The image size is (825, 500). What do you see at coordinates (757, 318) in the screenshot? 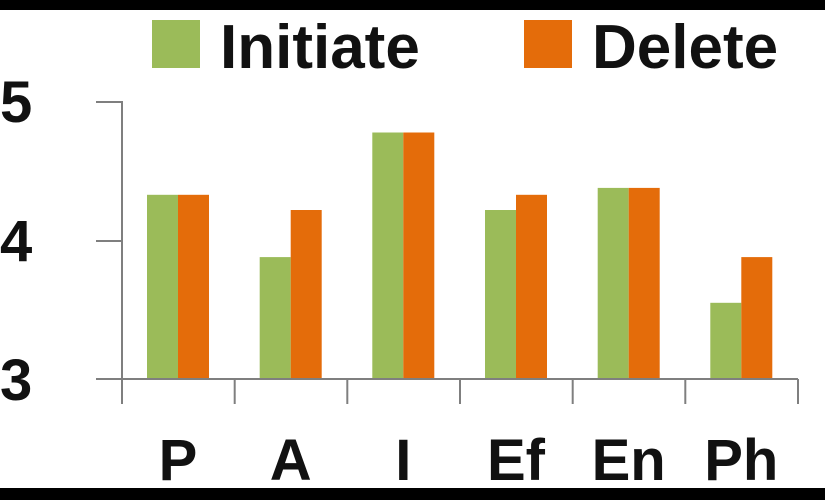
I see `bar-delete-ph` at bounding box center [757, 318].